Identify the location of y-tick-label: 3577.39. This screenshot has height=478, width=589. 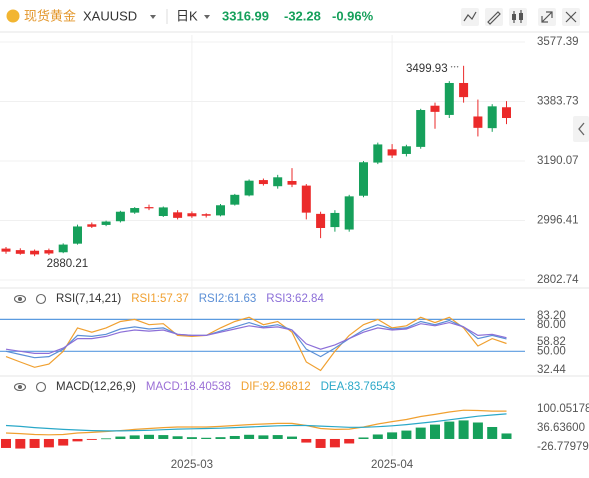
(558, 42).